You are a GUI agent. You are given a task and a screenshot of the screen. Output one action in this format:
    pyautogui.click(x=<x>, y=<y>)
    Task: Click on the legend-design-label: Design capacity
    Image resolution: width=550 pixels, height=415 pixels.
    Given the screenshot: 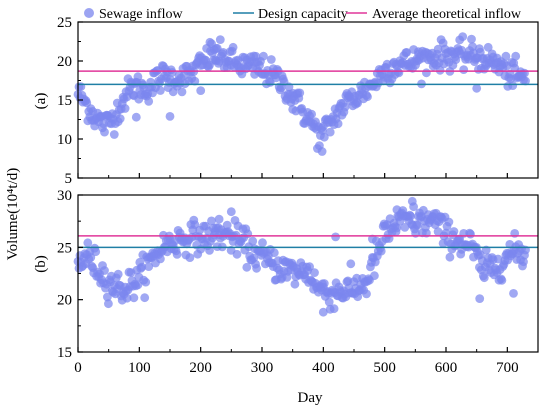 What is the action you would take?
    pyautogui.click(x=303, y=14)
    